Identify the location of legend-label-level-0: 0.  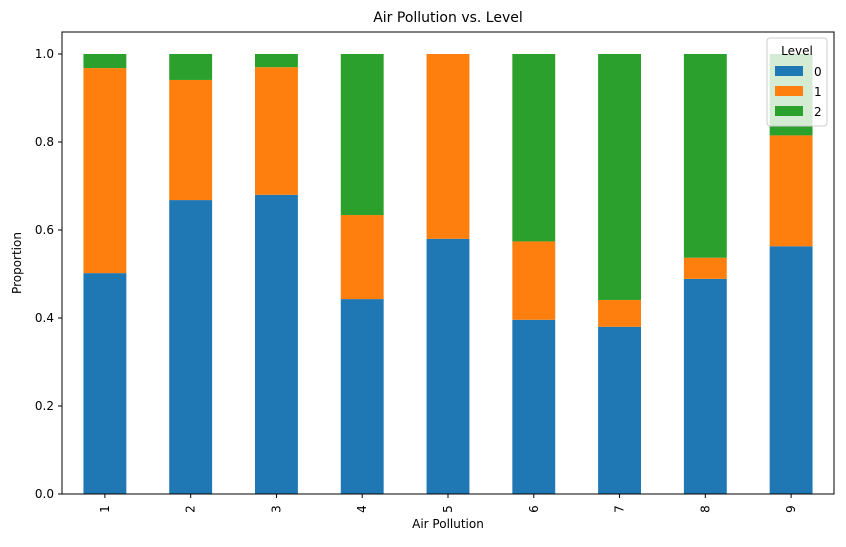
(818, 72).